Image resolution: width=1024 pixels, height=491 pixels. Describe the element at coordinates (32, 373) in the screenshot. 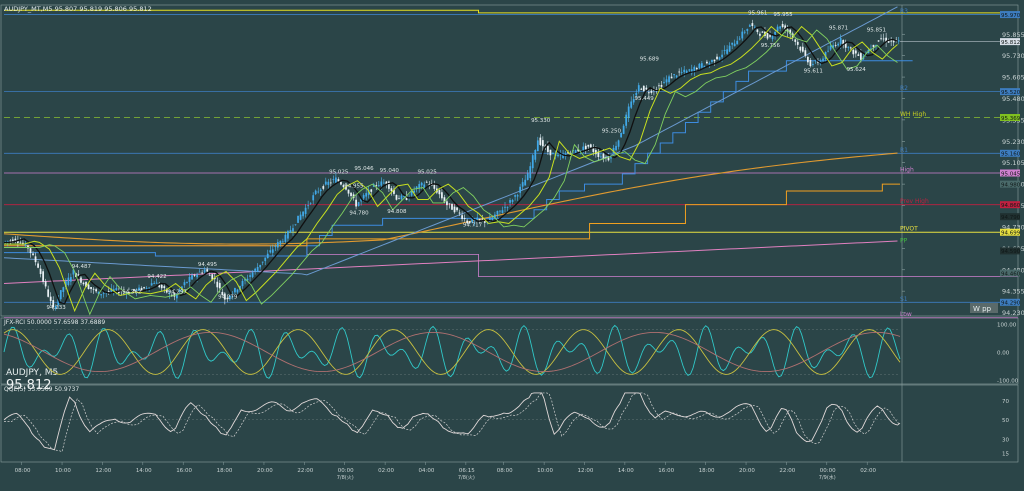

I see `symbol-label: AUDJPY, M5` at that location.